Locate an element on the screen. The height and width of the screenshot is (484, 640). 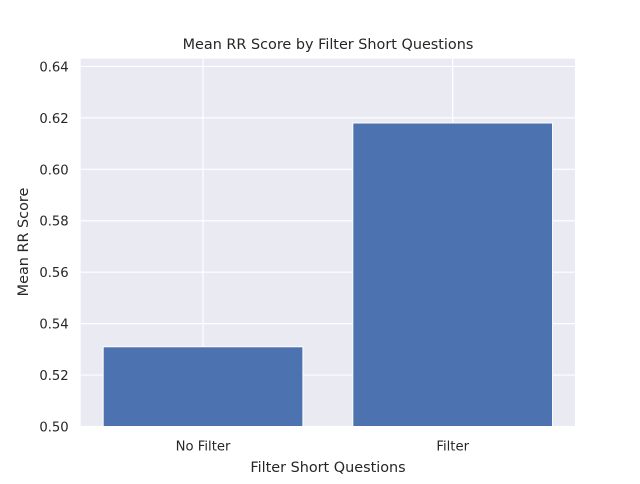
x-axis-label: Filter Short Questions is located at coordinates (327, 468).